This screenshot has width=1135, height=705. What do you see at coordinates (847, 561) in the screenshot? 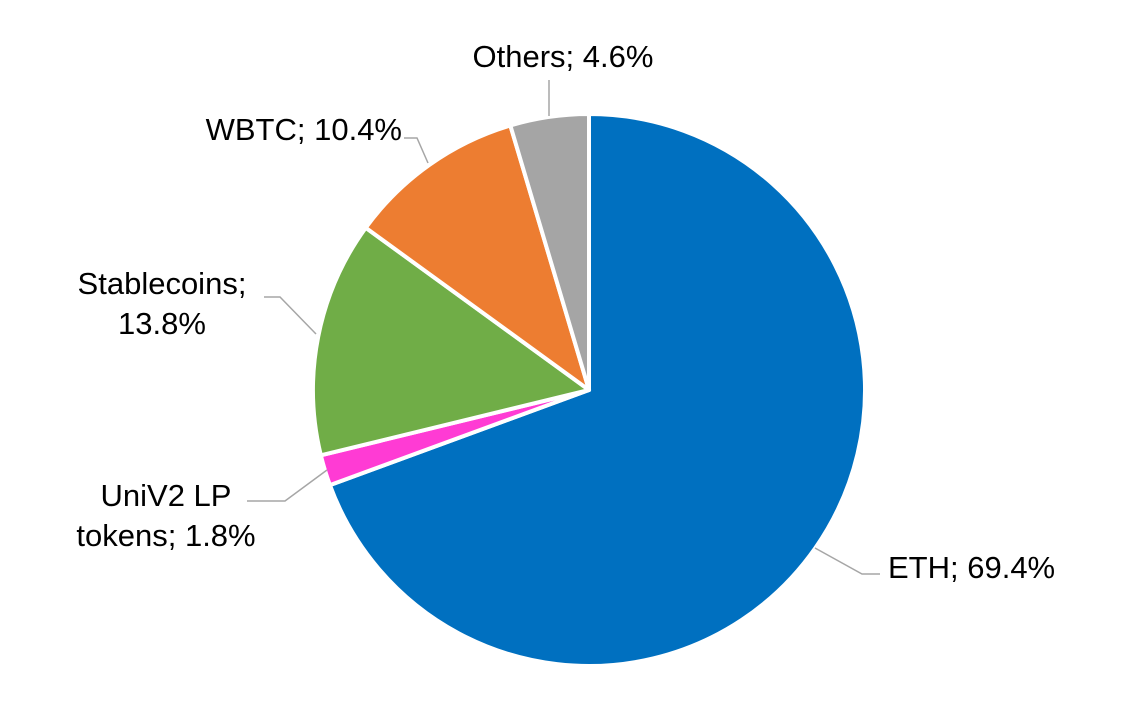
I see `leader-line-eth` at bounding box center [847, 561].